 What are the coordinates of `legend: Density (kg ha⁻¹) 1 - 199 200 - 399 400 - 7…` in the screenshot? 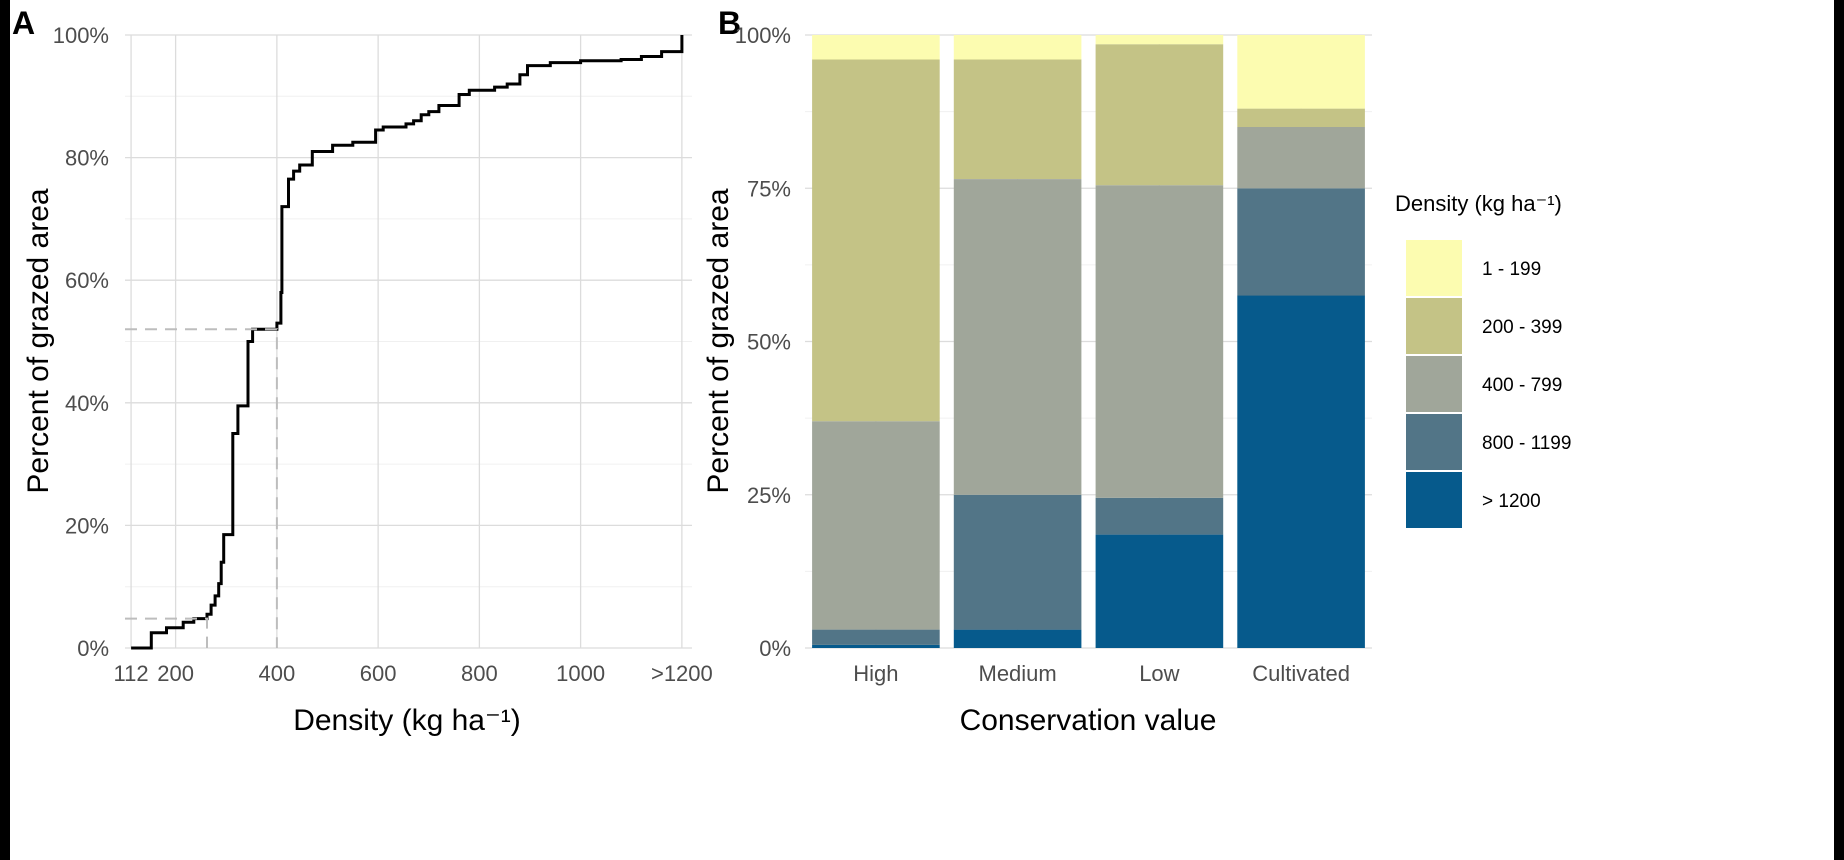 It's located at (1483, 359).